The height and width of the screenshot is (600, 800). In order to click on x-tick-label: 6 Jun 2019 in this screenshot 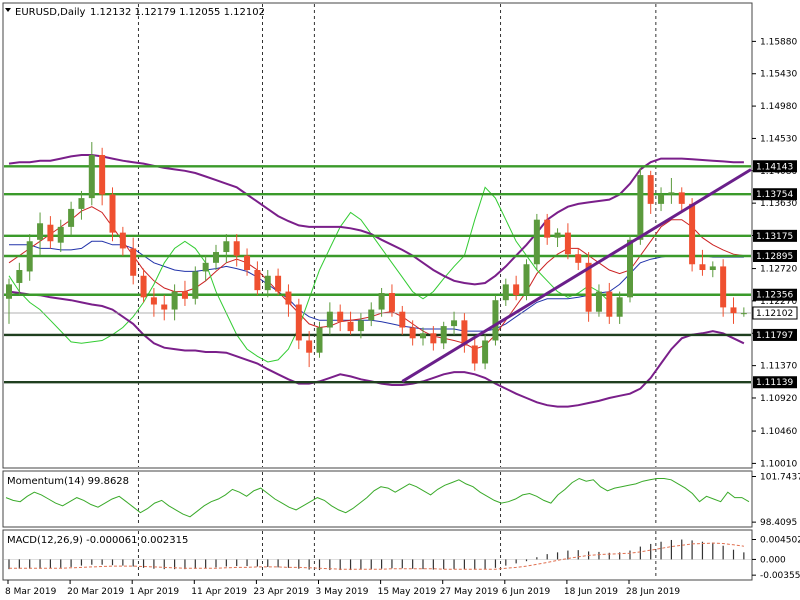, I will do `click(526, 592)`.